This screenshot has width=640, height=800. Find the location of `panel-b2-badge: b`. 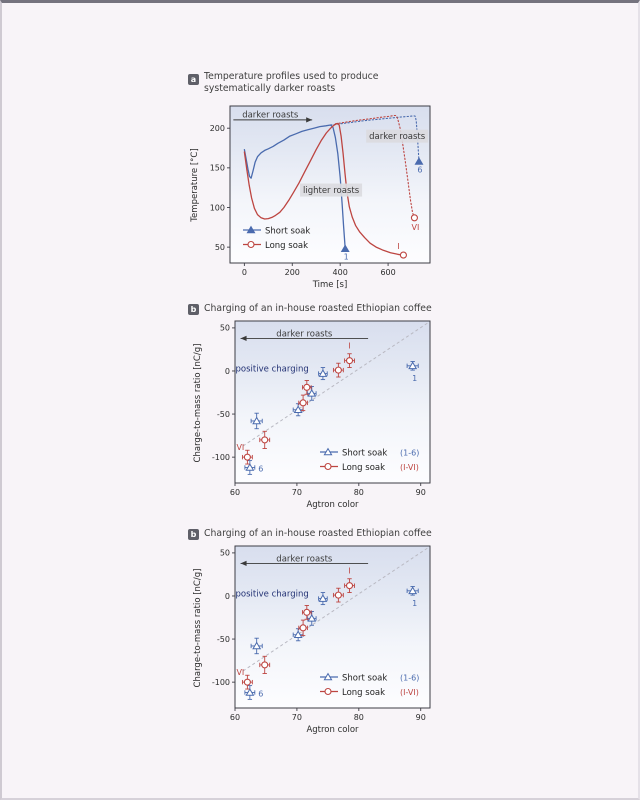

panel-b2-badge: b is located at coordinates (193, 534).